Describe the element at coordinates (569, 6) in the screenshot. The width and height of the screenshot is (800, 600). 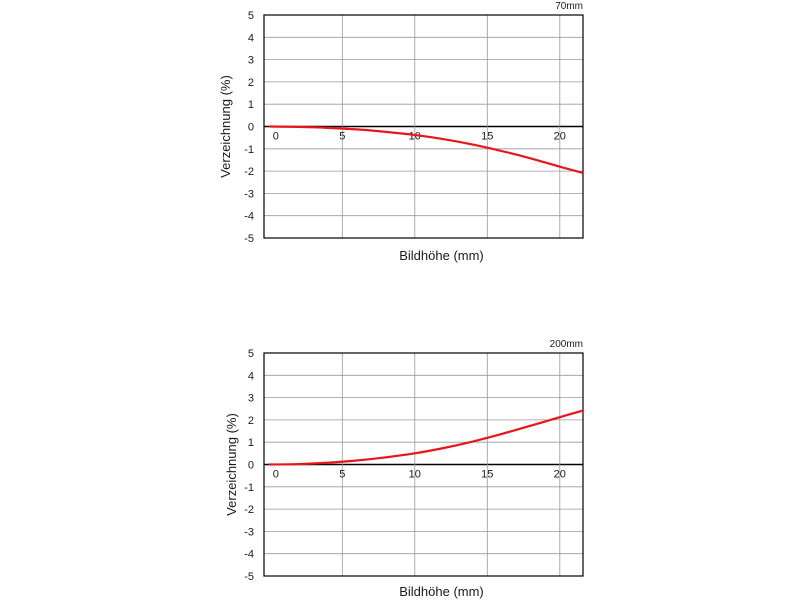
I see `focal-length-label: 70mm` at that location.